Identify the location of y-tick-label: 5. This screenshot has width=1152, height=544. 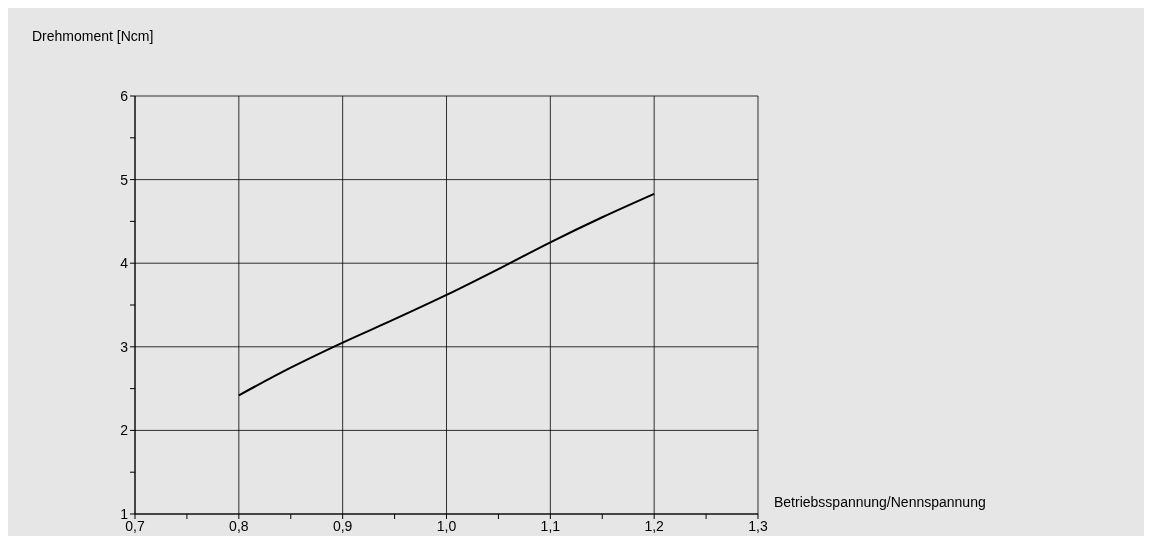
(124, 179).